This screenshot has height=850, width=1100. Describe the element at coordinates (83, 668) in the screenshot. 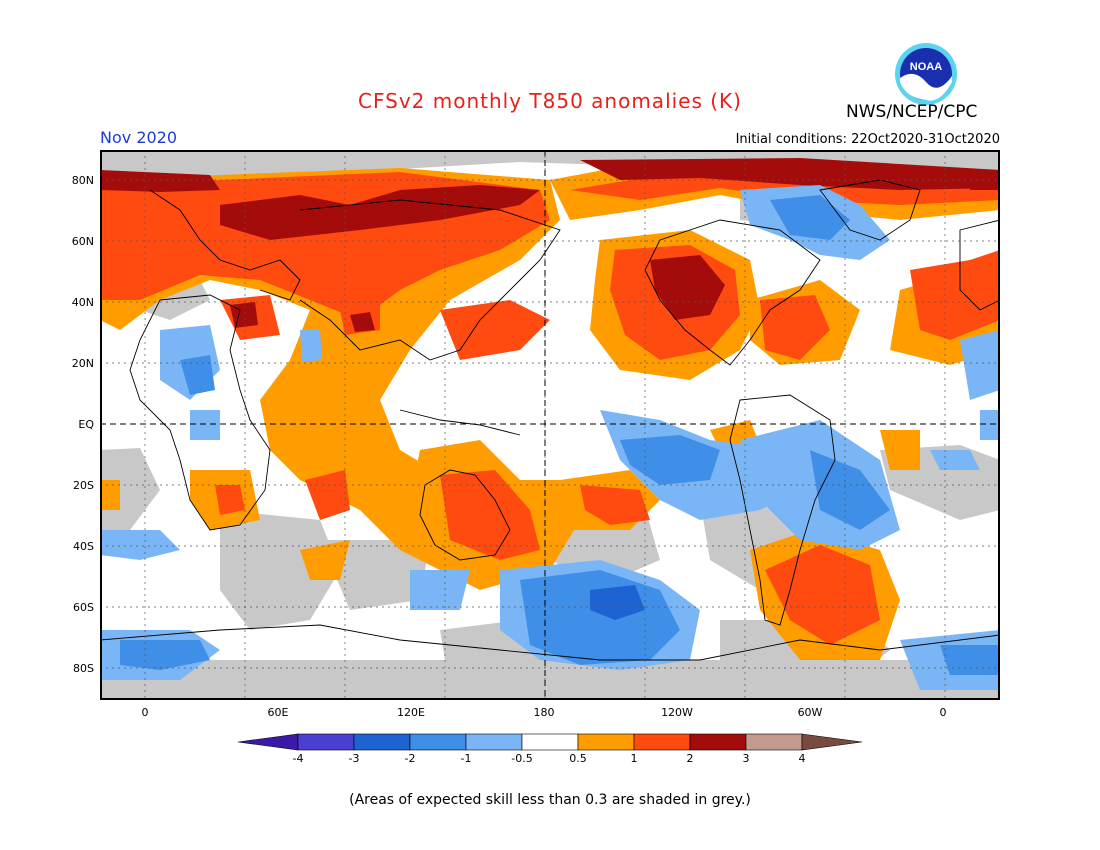

I see `lat-tick-label: 80S` at that location.